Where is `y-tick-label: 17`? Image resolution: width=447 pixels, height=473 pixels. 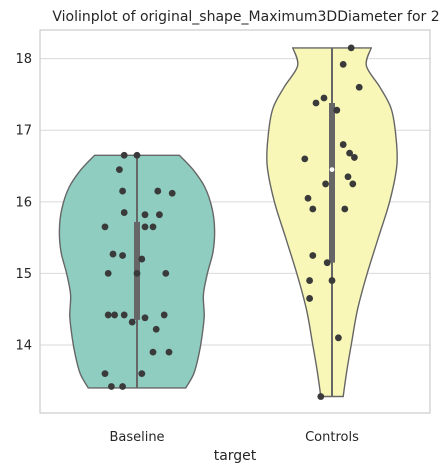 y-tick-label: 17 is located at coordinates (23, 131).